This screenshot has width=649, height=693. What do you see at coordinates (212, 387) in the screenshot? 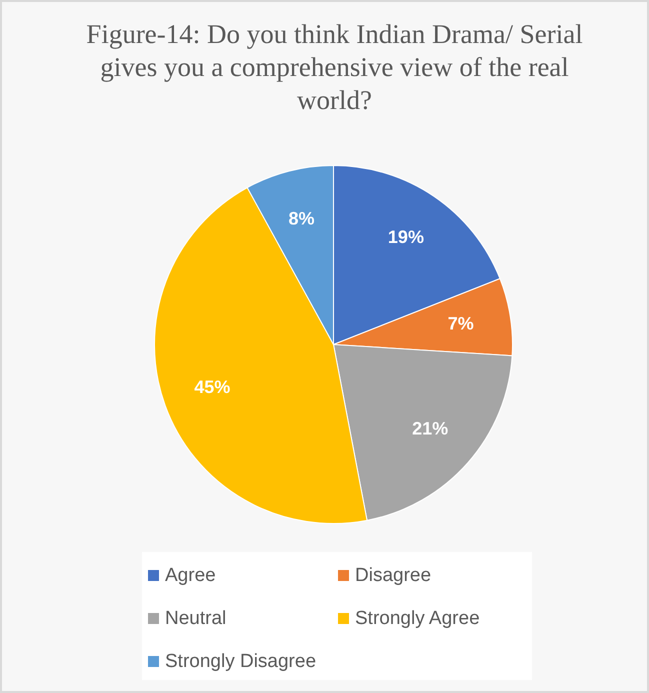
I see `data-label: 45%` at bounding box center [212, 387].